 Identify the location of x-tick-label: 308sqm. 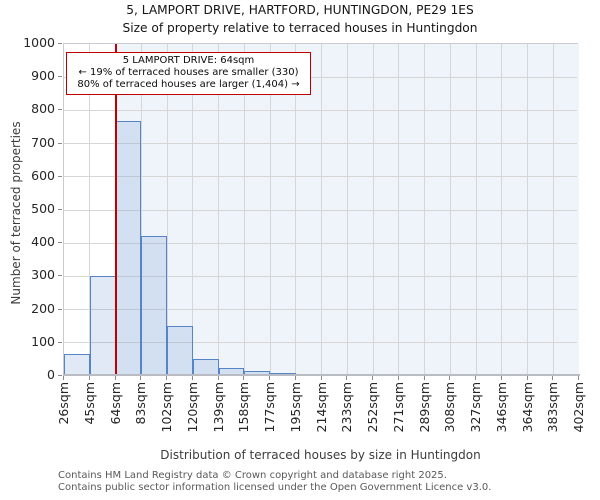
(450, 407).